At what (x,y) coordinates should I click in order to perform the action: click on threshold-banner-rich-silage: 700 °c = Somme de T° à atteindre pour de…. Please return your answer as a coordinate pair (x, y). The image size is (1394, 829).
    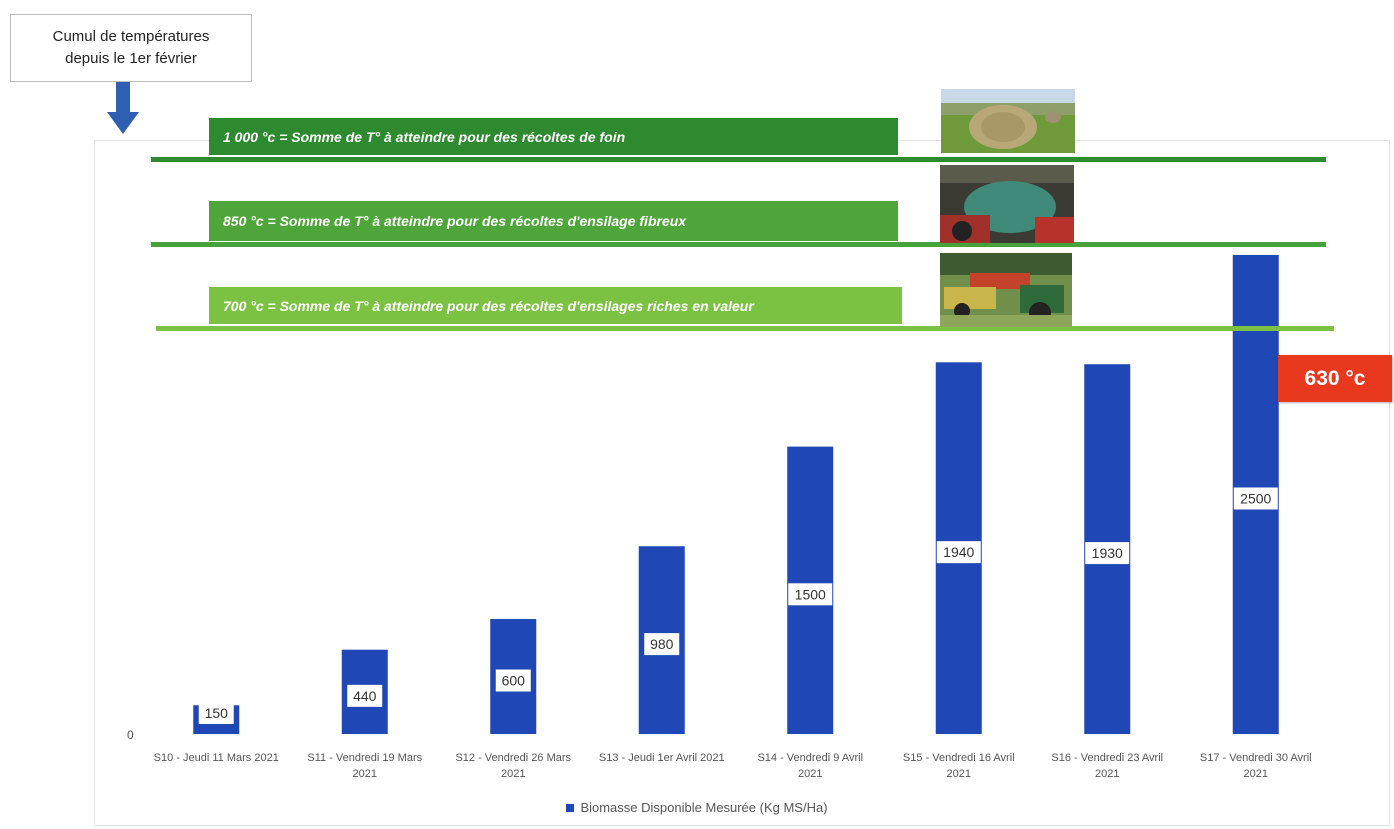
    Looking at the image, I should click on (555, 305).